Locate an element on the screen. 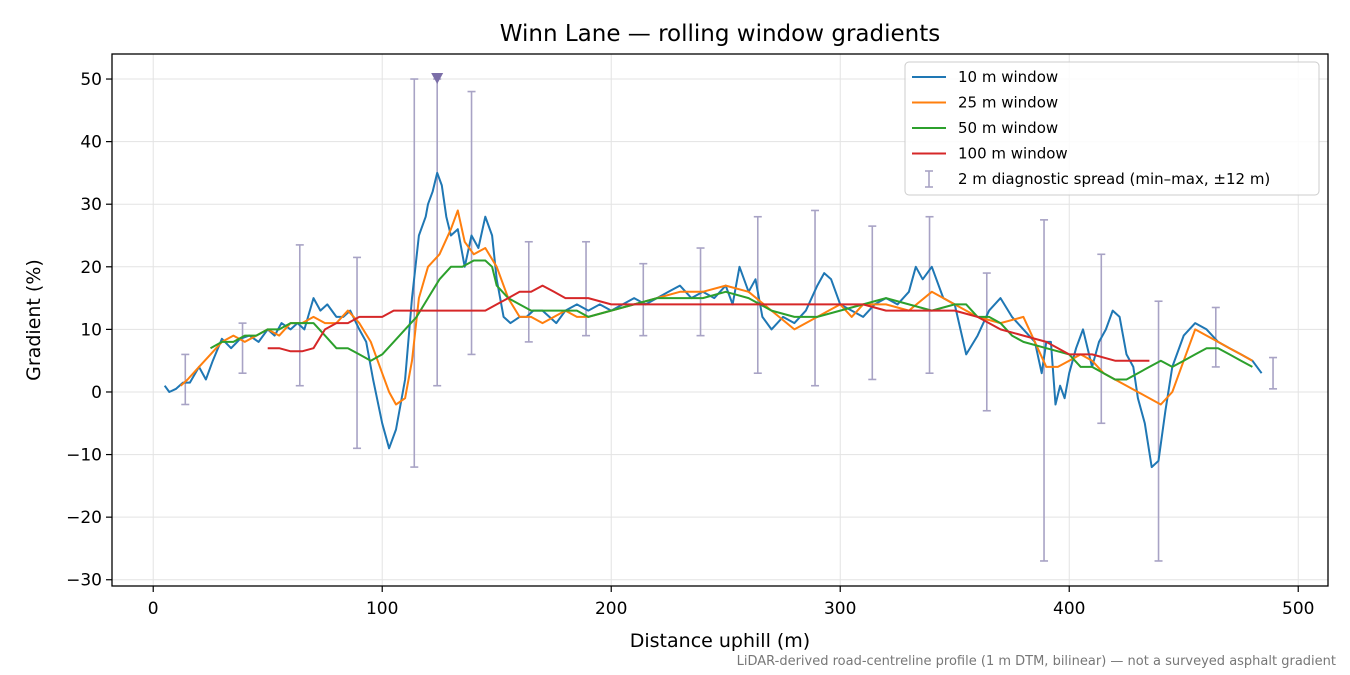  x-tick-label: 100 is located at coordinates (382, 609).